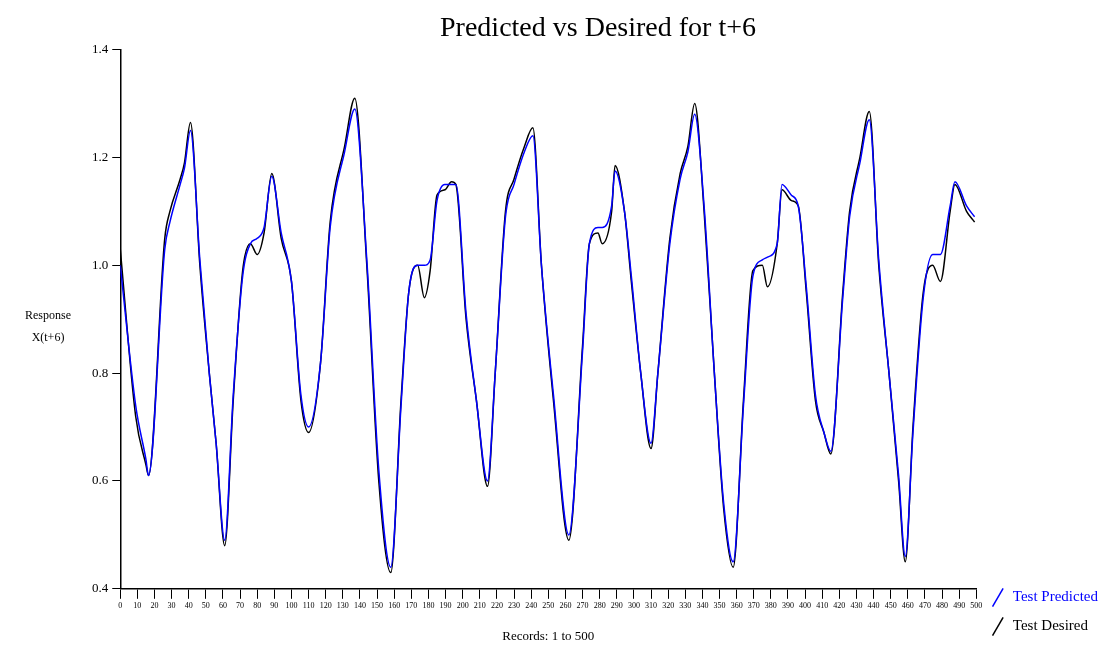 This screenshot has width=1120, height=658. I want to click on x-tick-label: 70, so click(240, 605).